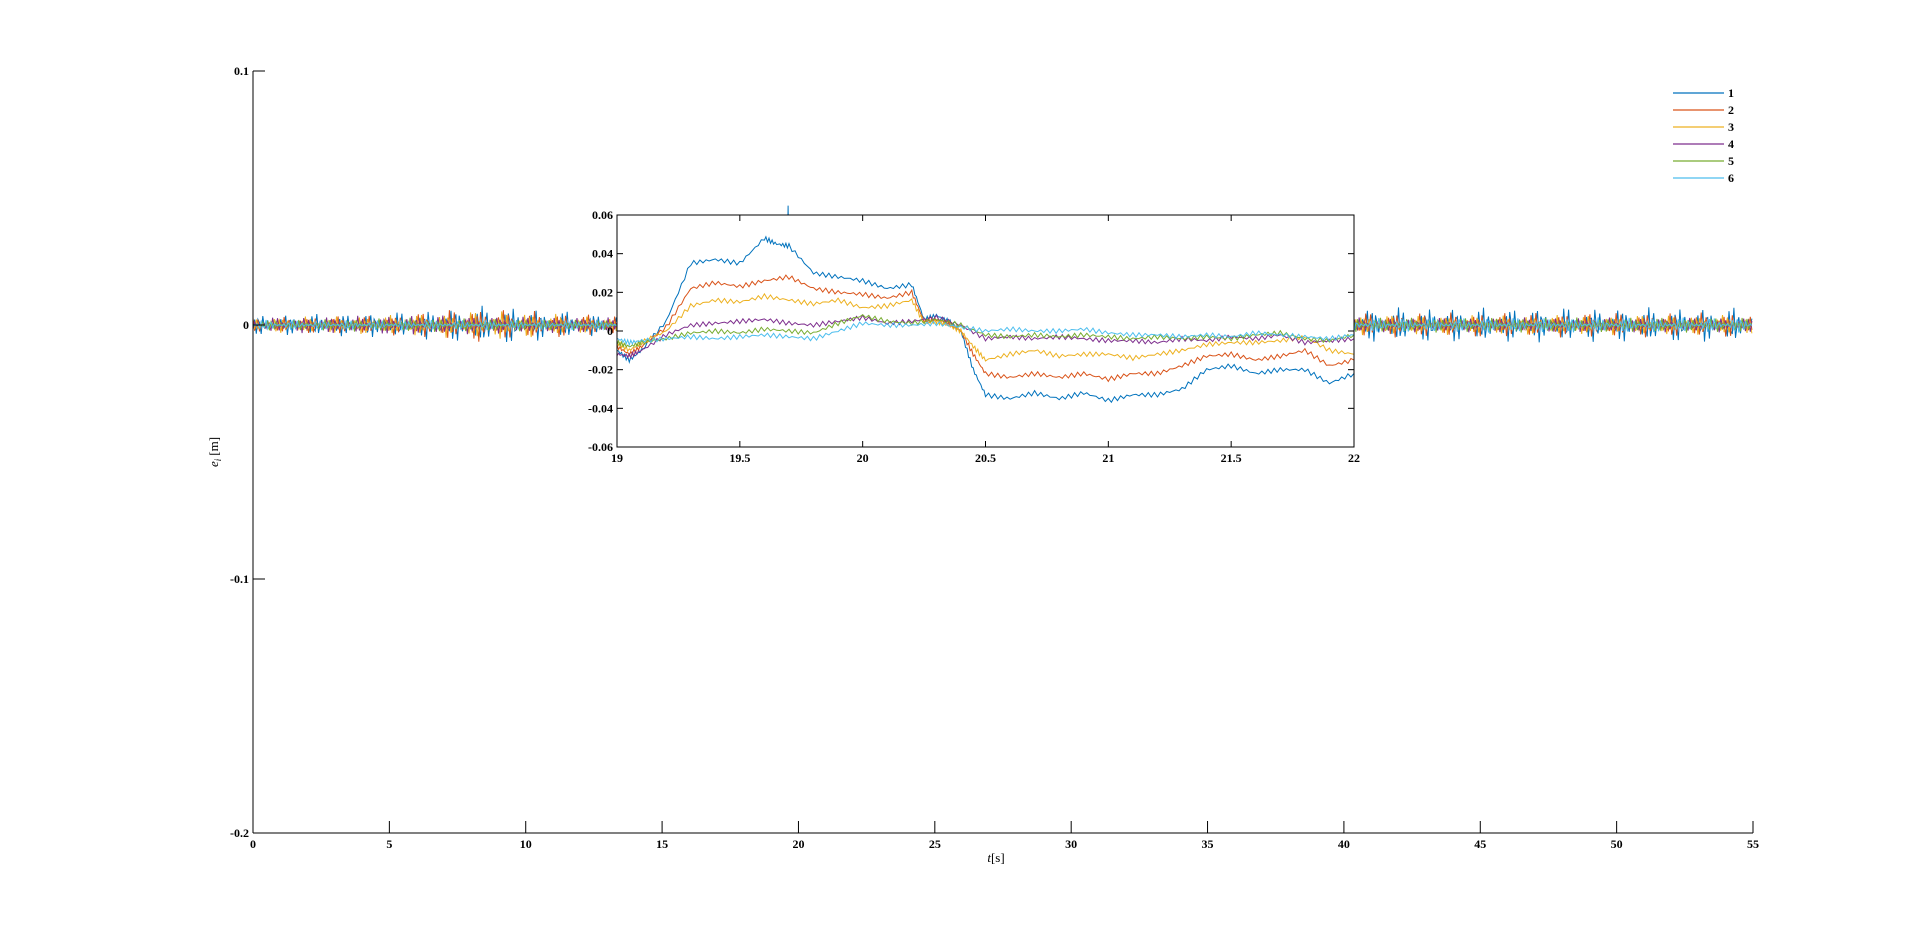 This screenshot has width=1920, height=927. I want to click on inset-background, so click(985, 331).